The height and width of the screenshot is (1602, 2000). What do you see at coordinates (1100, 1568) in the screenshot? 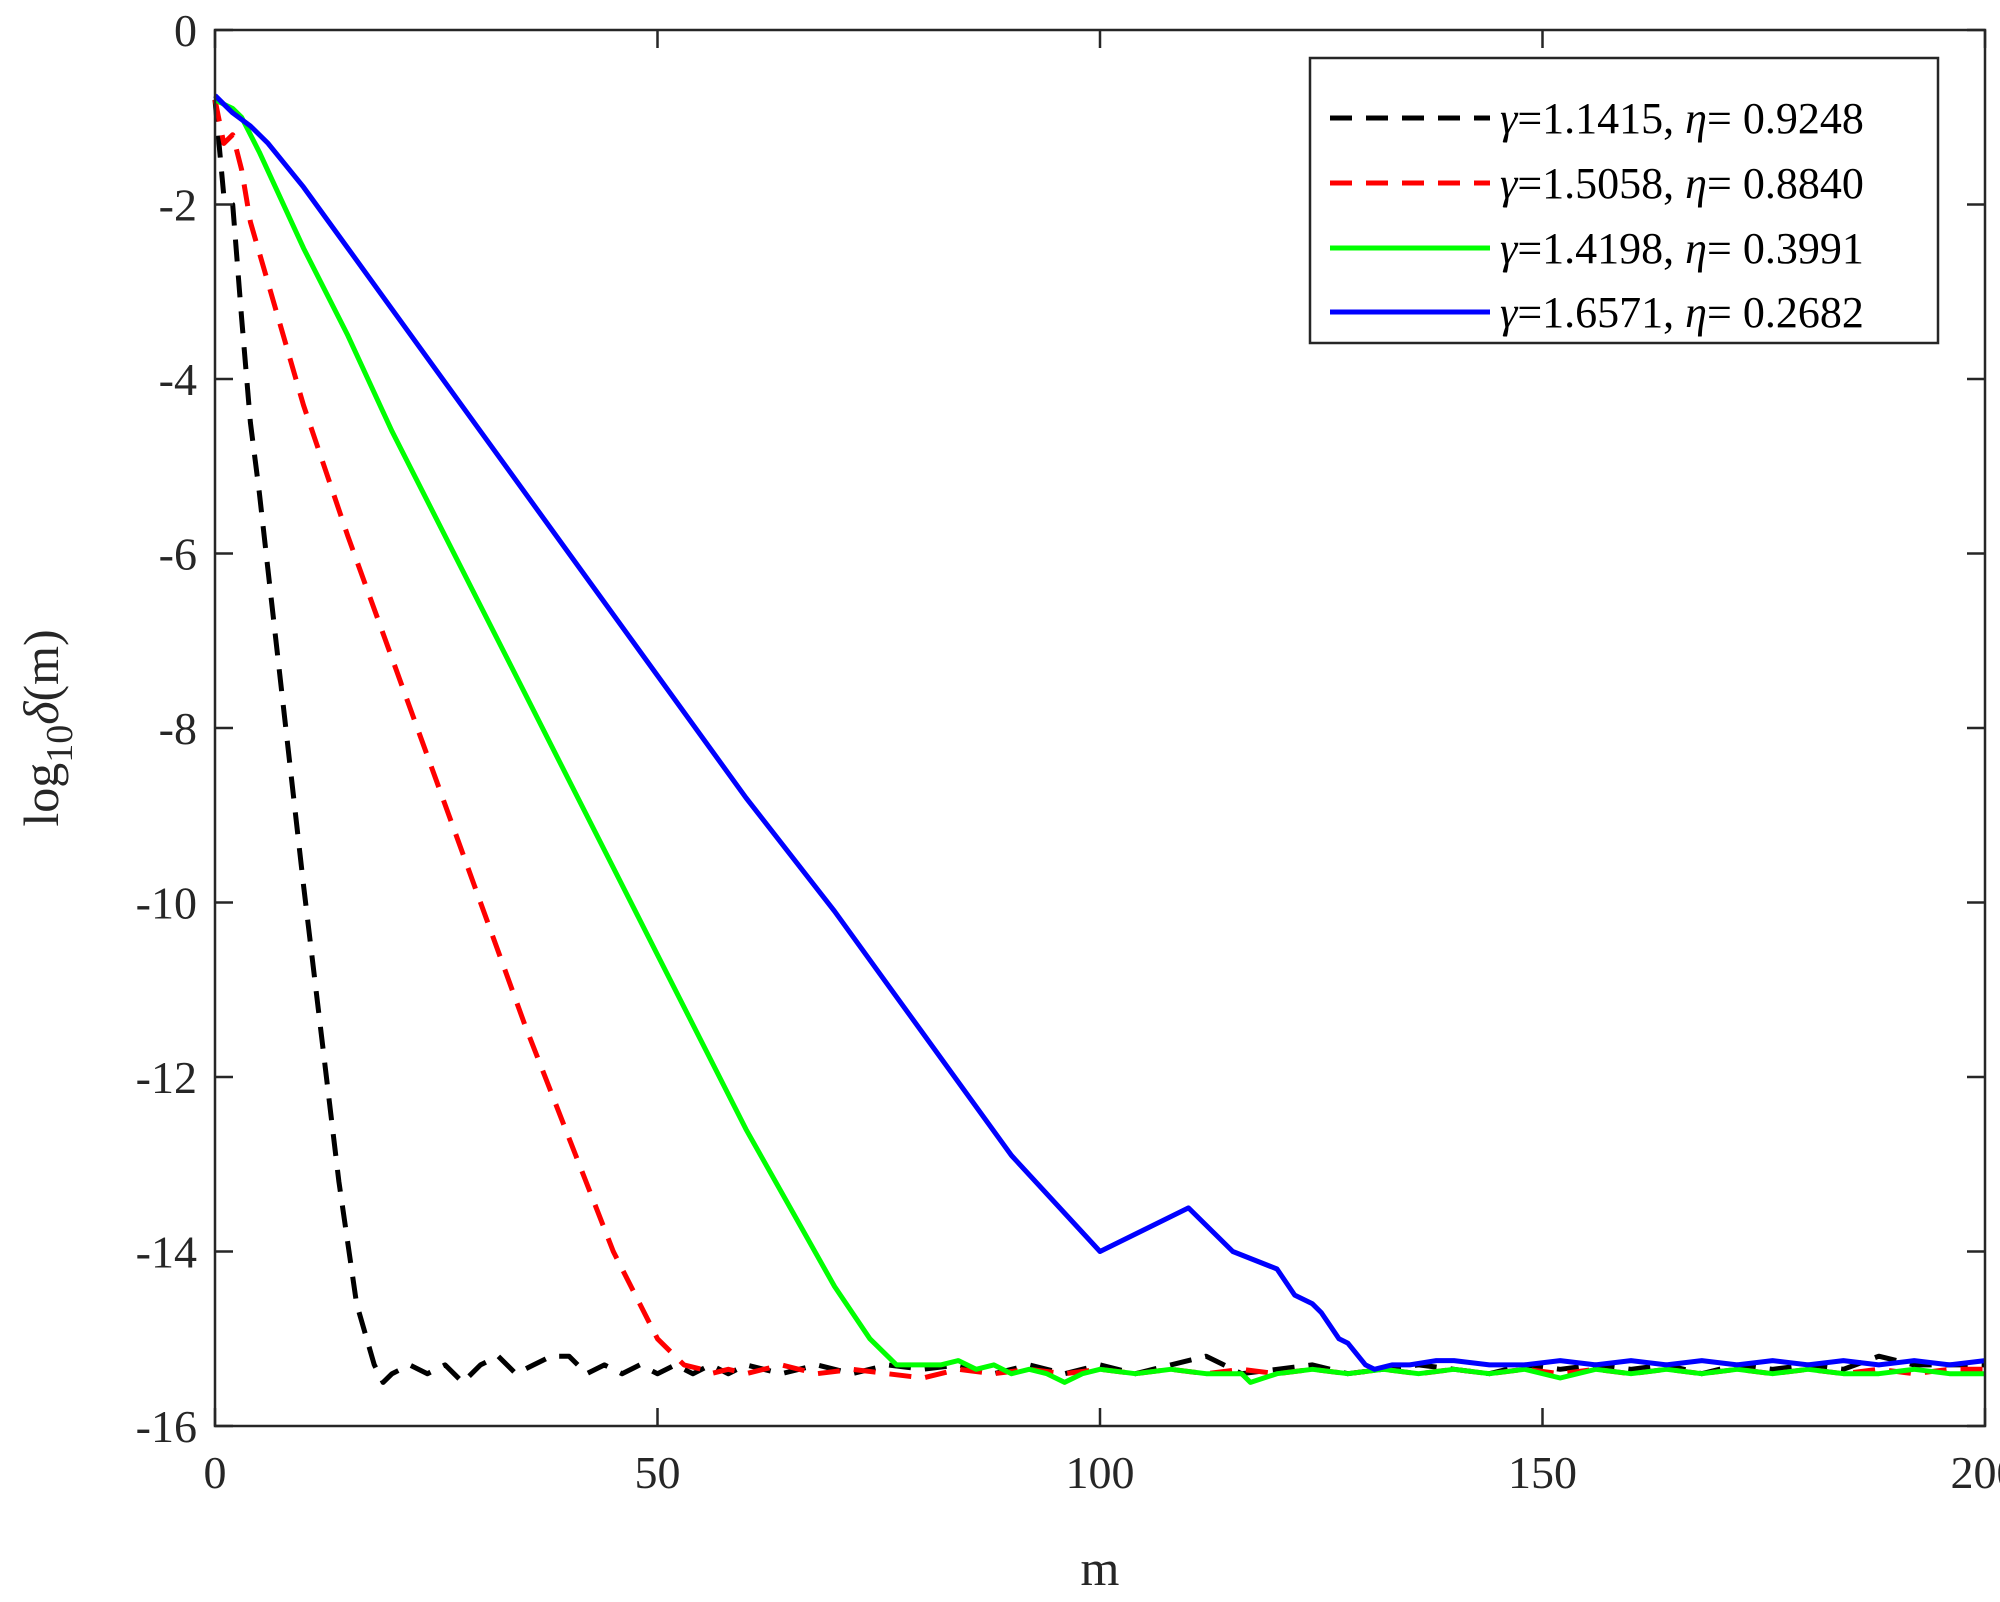
I see `x-axis-title: m` at bounding box center [1100, 1568].